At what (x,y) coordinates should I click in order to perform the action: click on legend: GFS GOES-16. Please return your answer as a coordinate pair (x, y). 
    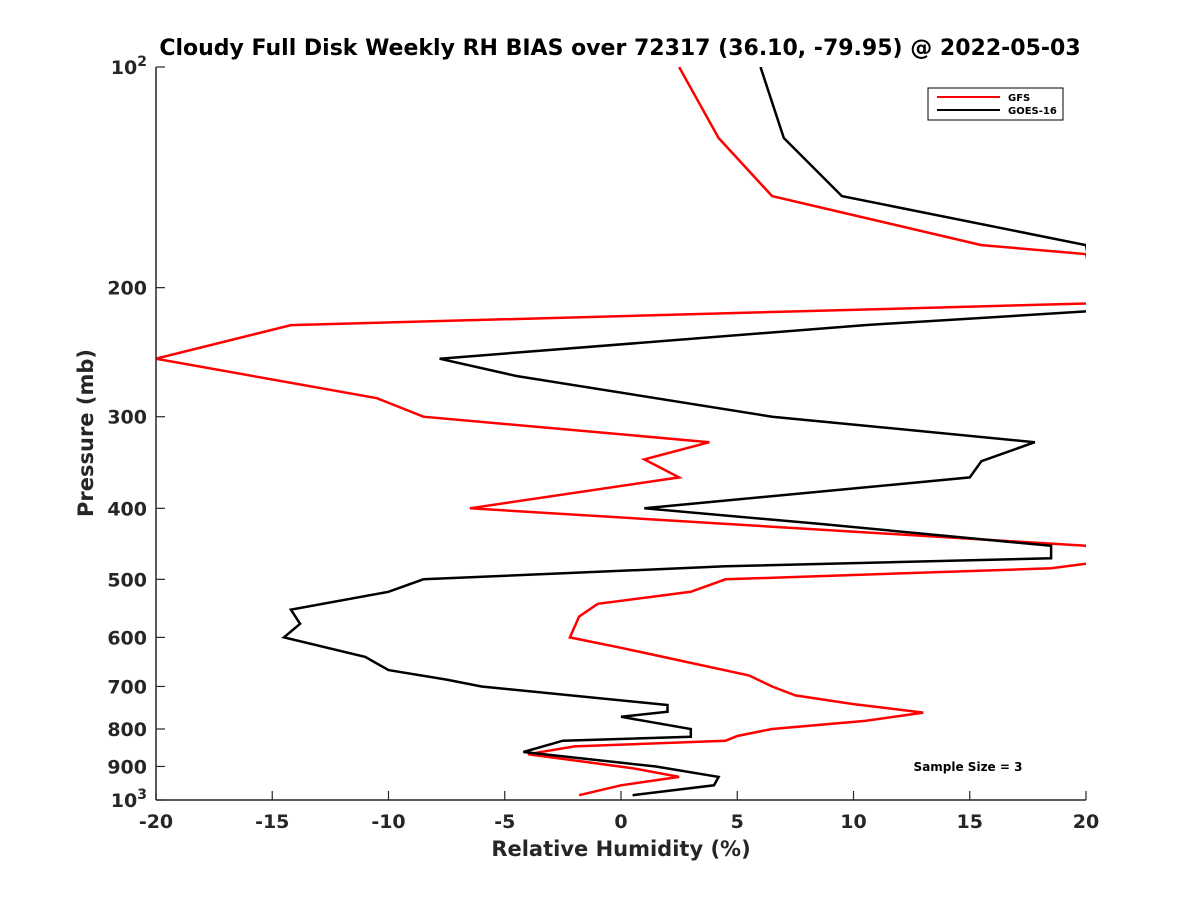
    Looking at the image, I should click on (995, 104).